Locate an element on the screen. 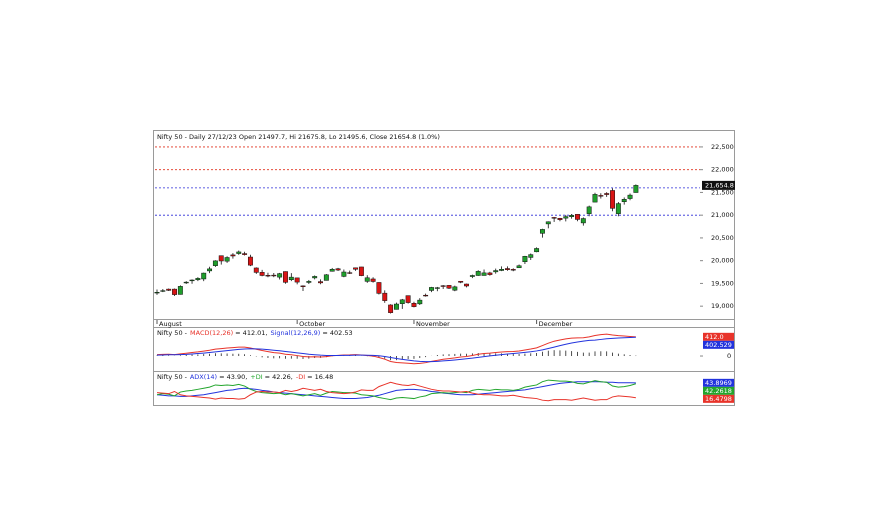 Image resolution: width=886 pixels, height=526 pixels. y-tick-label: 19,000 is located at coordinates (722, 306).